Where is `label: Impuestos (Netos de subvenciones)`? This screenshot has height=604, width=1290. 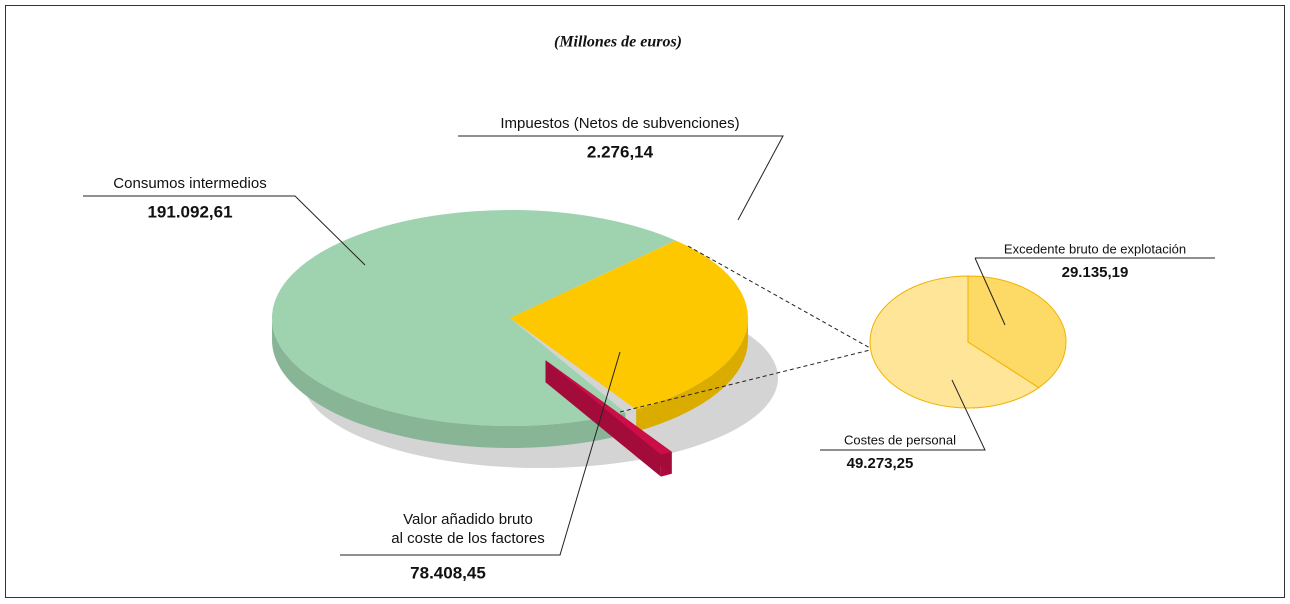
label: Impuestos (Netos de subvenciones) is located at coordinates (619, 123).